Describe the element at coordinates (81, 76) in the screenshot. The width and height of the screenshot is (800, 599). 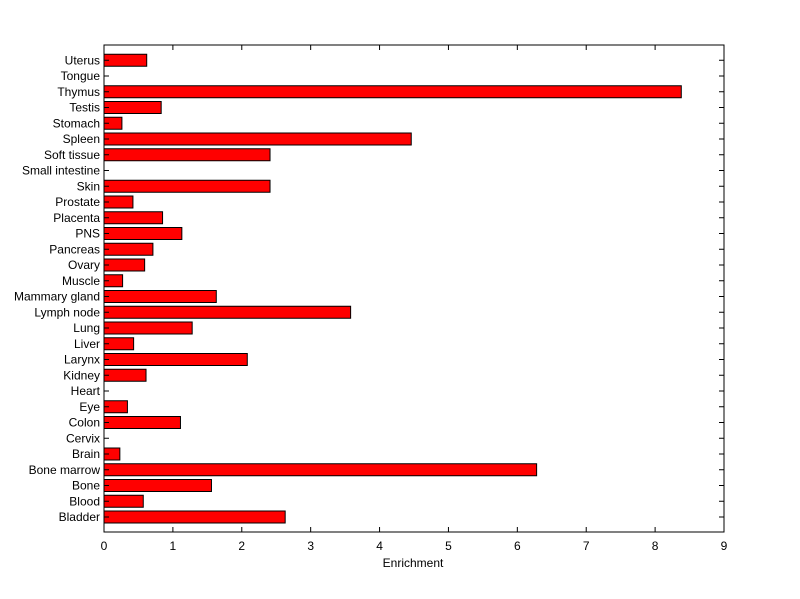
I see `y-tick-label: Tongue` at that location.